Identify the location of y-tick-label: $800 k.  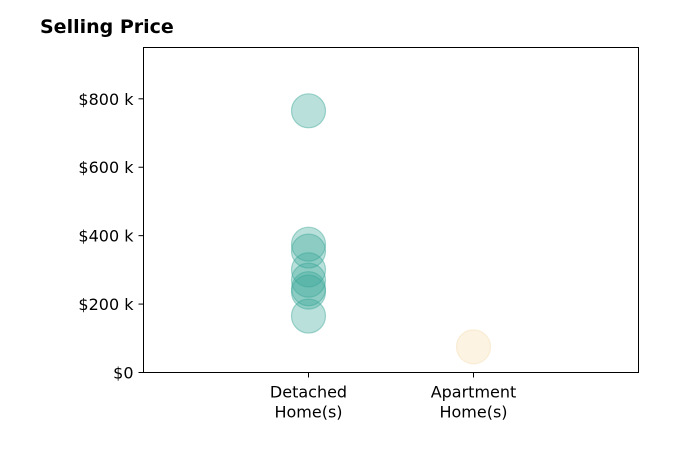
(106, 99).